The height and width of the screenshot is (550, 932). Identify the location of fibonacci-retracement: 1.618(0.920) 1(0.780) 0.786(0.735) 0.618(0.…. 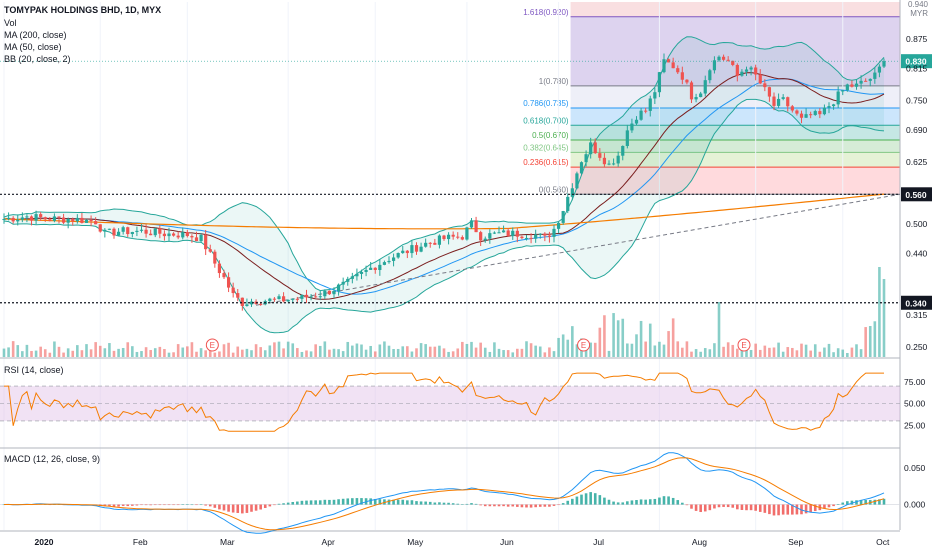
(711, 98).